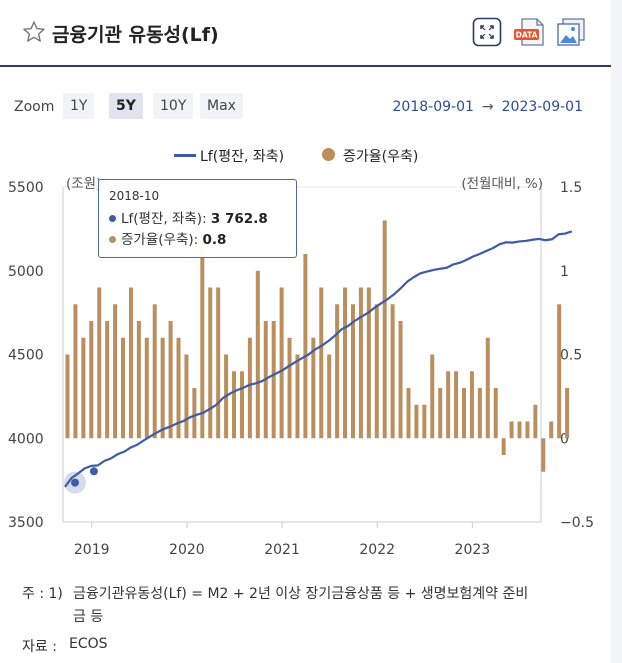 The width and height of the screenshot is (622, 663). Describe the element at coordinates (26, 439) in the screenshot. I see `left-tick-label: 4000` at that location.